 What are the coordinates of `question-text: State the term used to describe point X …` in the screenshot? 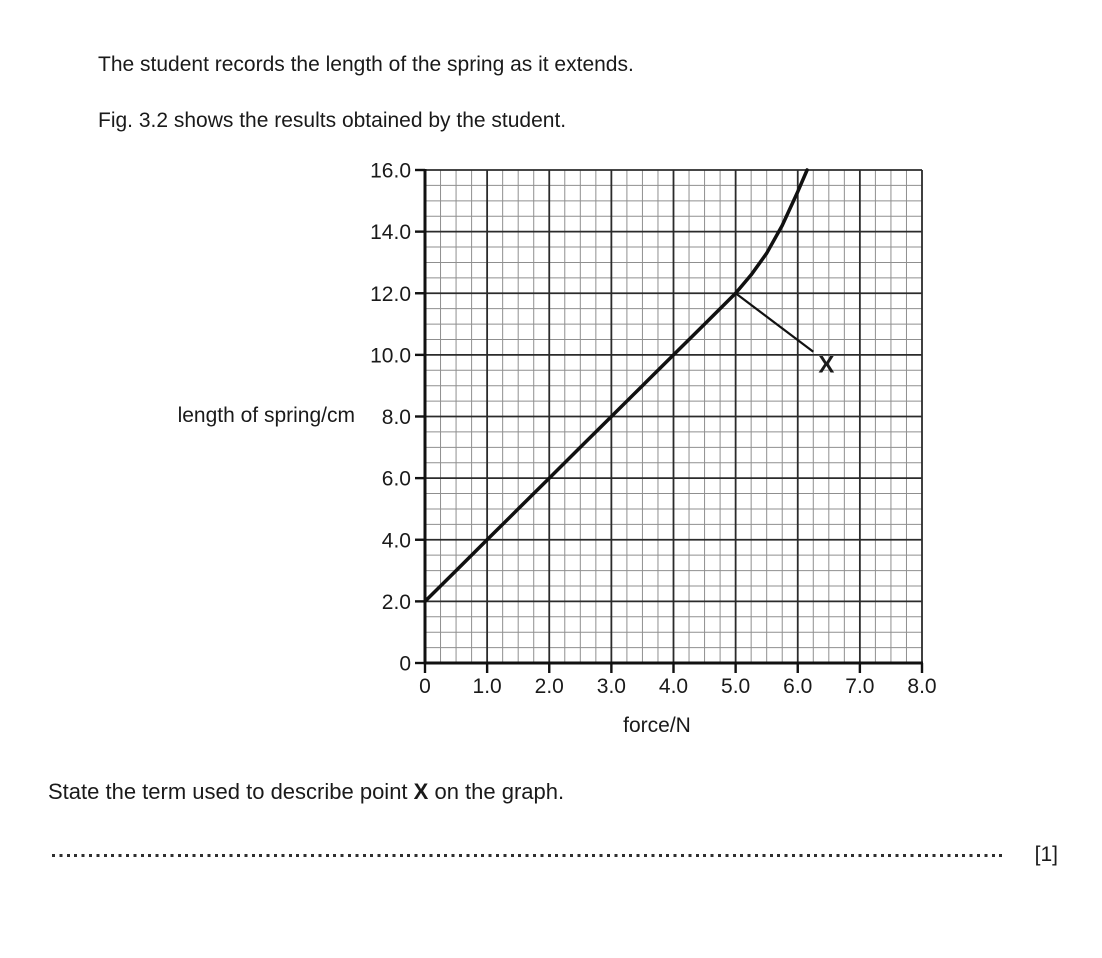 It's located at (306, 791).